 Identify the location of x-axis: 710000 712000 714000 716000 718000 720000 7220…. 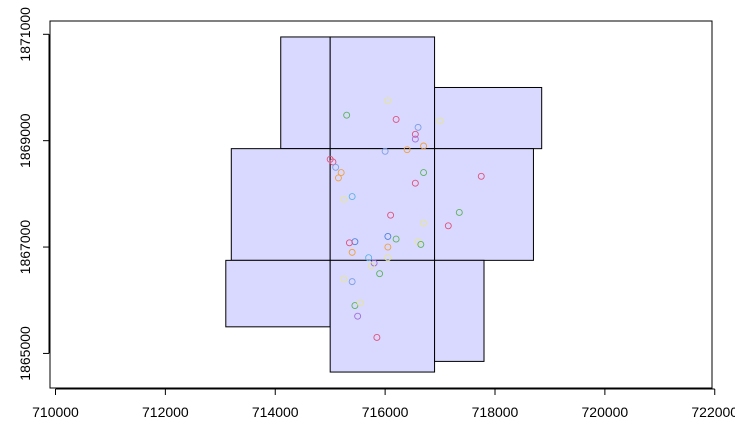
(383, 404).